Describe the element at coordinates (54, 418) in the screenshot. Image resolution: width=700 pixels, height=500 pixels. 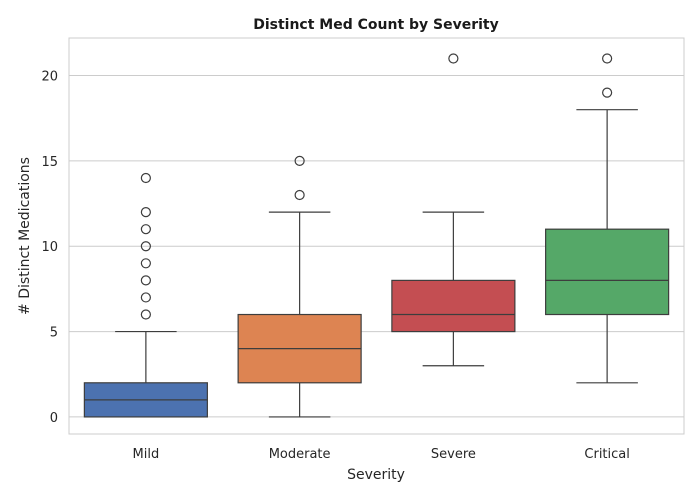
I see `y-tick-label: 0` at that location.